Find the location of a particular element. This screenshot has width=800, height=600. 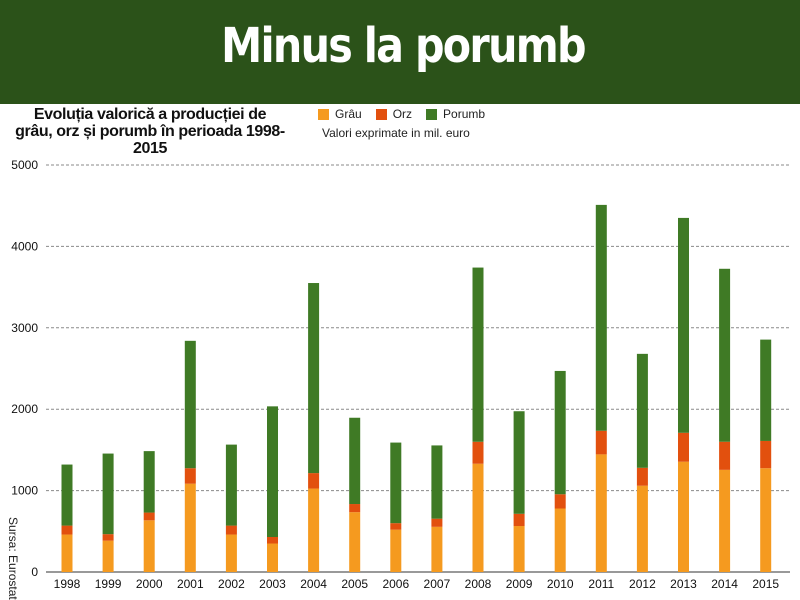

y-tick-label: 4000 is located at coordinates (24, 246).